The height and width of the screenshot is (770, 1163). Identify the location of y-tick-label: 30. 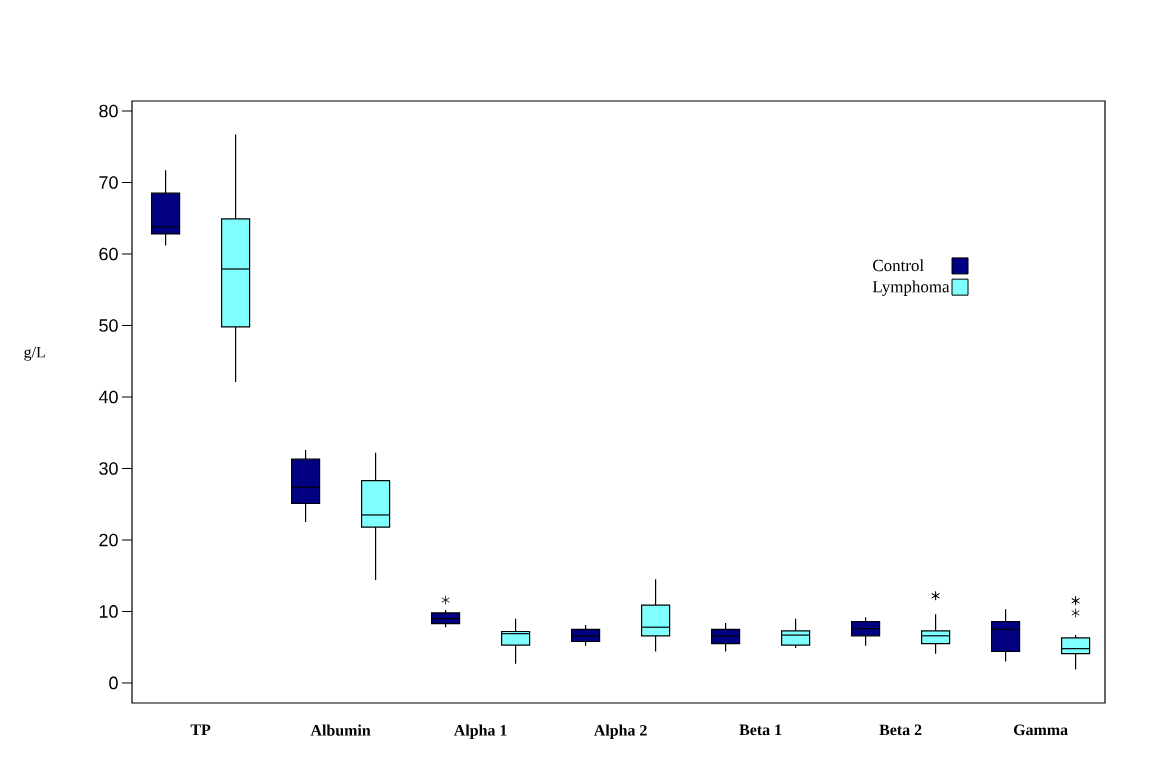
(108, 468).